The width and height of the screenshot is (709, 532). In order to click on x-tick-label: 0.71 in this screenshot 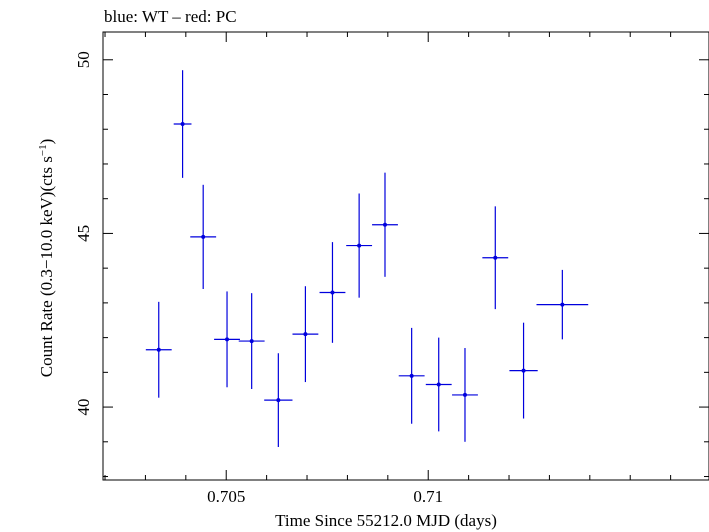, I will do `click(428, 496)`.